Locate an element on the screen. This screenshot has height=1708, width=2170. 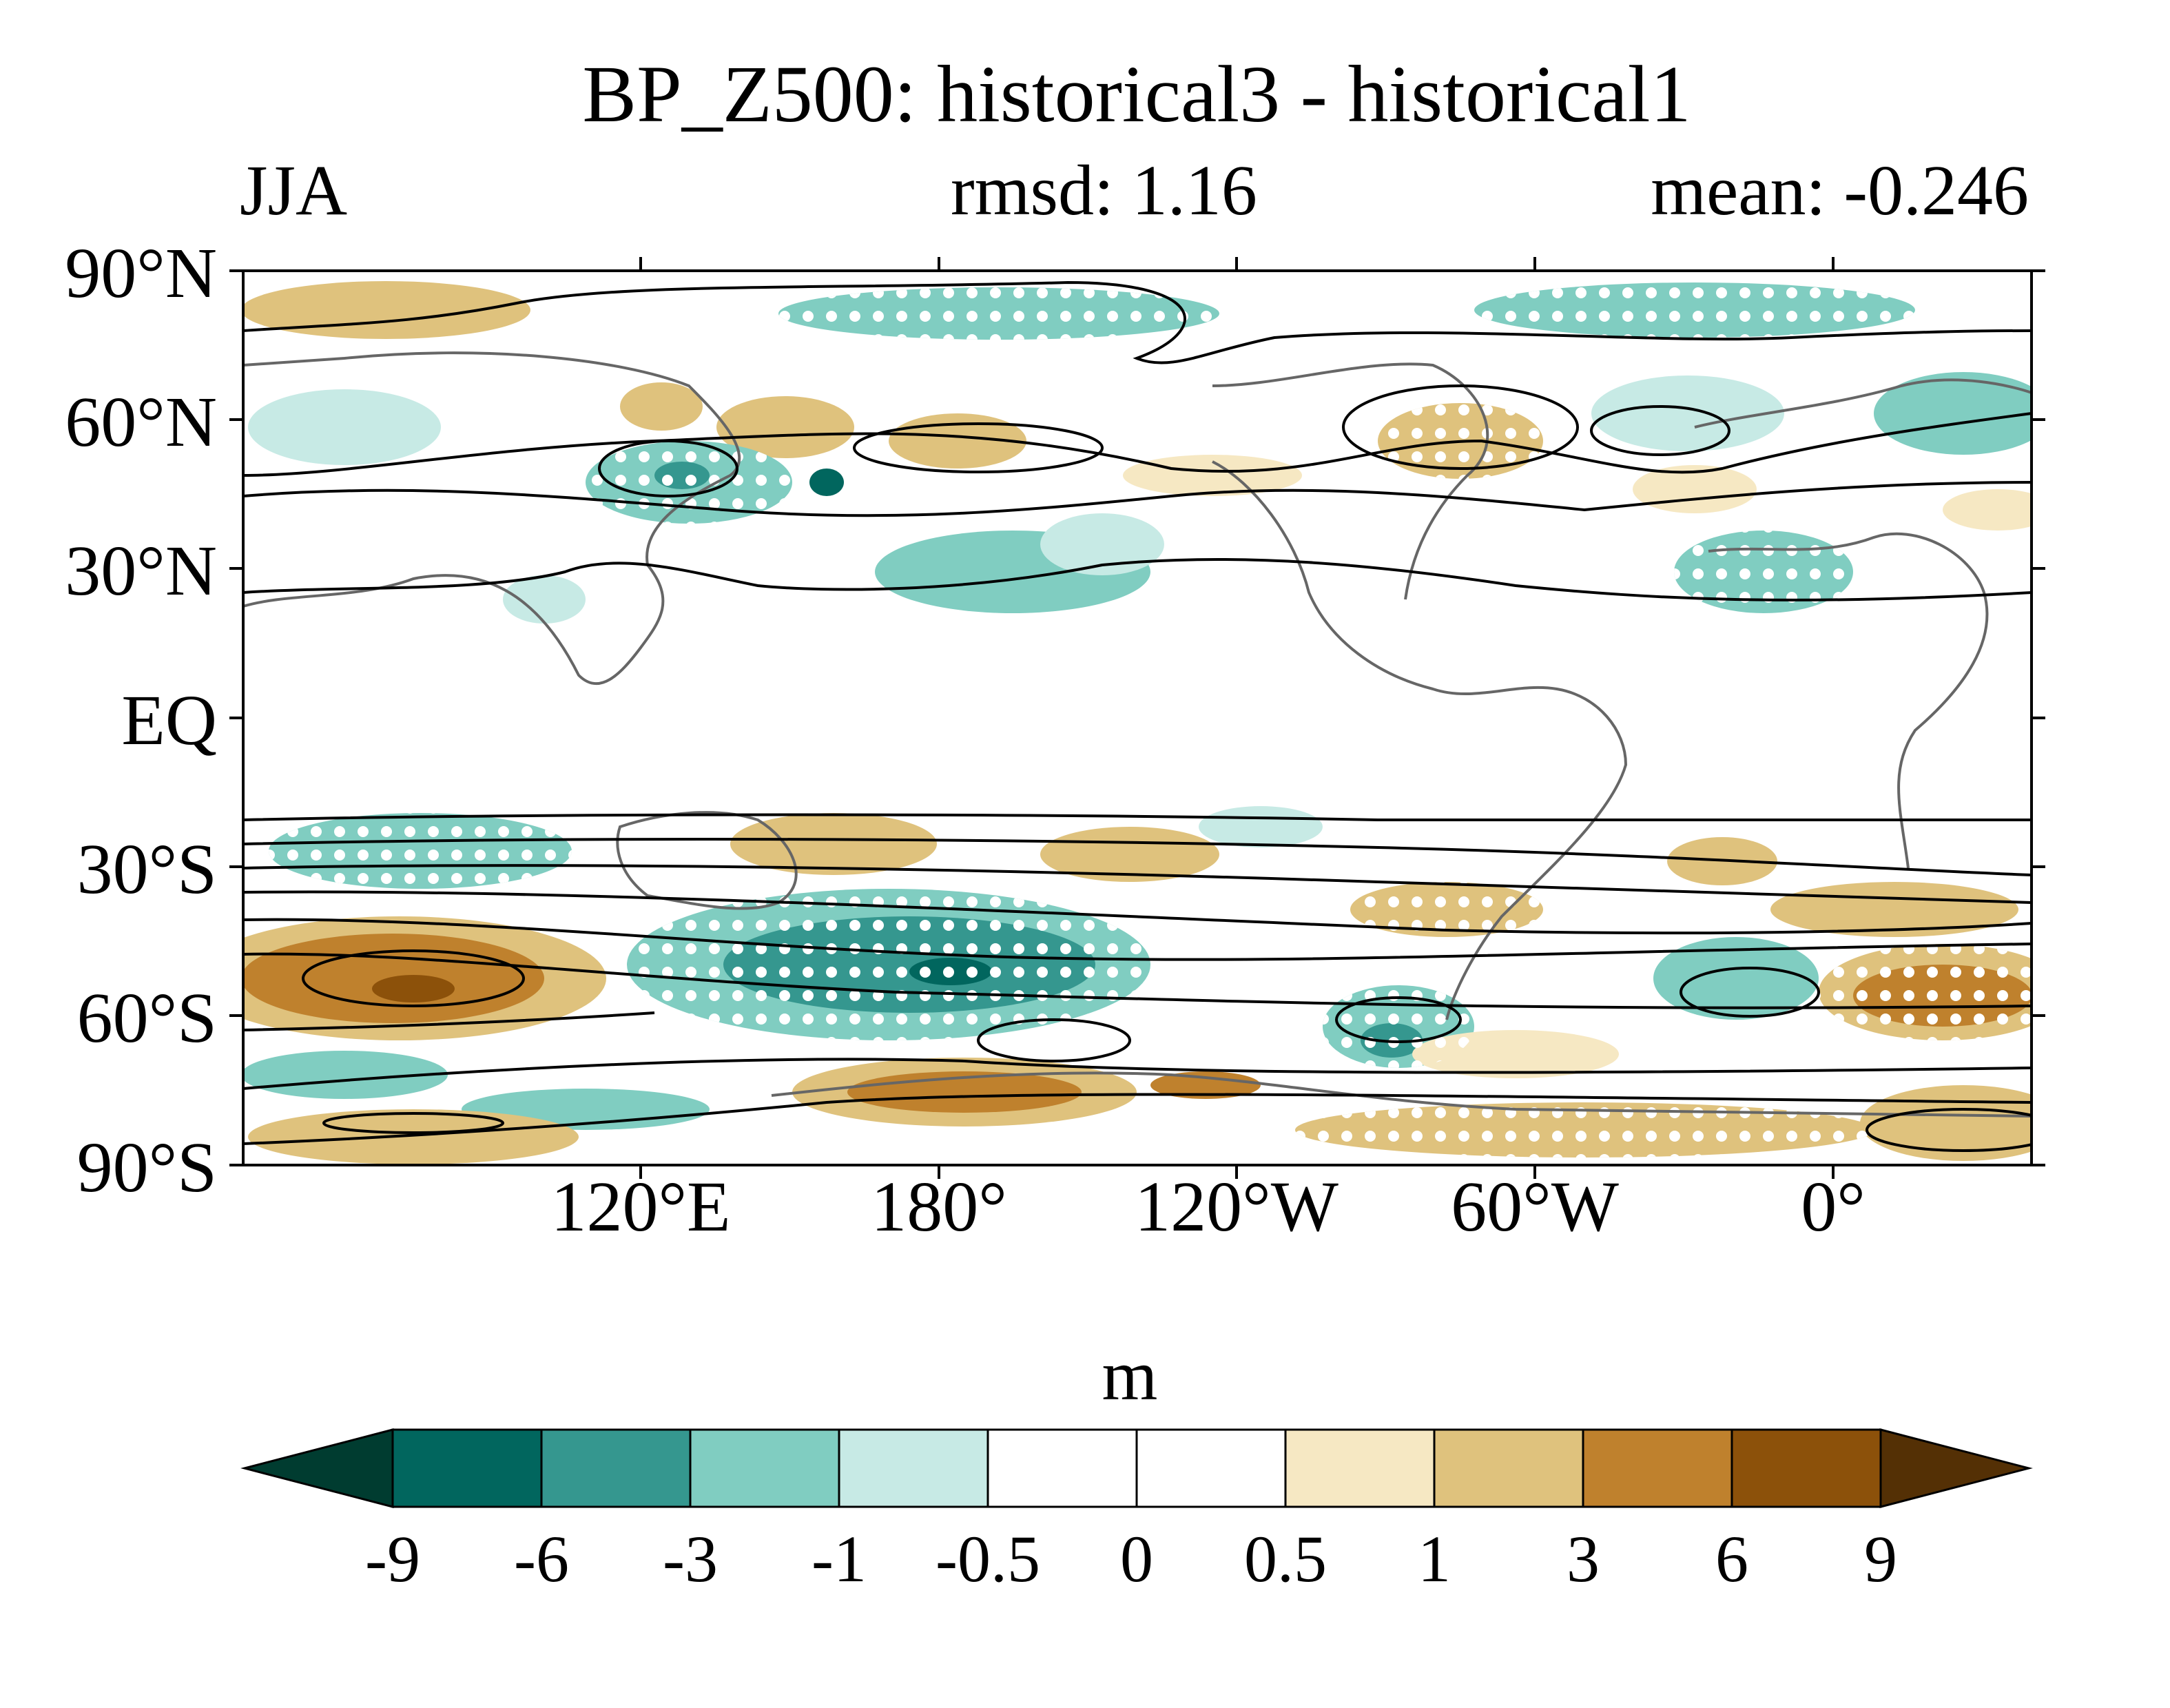
lon-label-180: 180° is located at coordinates (939, 1206).